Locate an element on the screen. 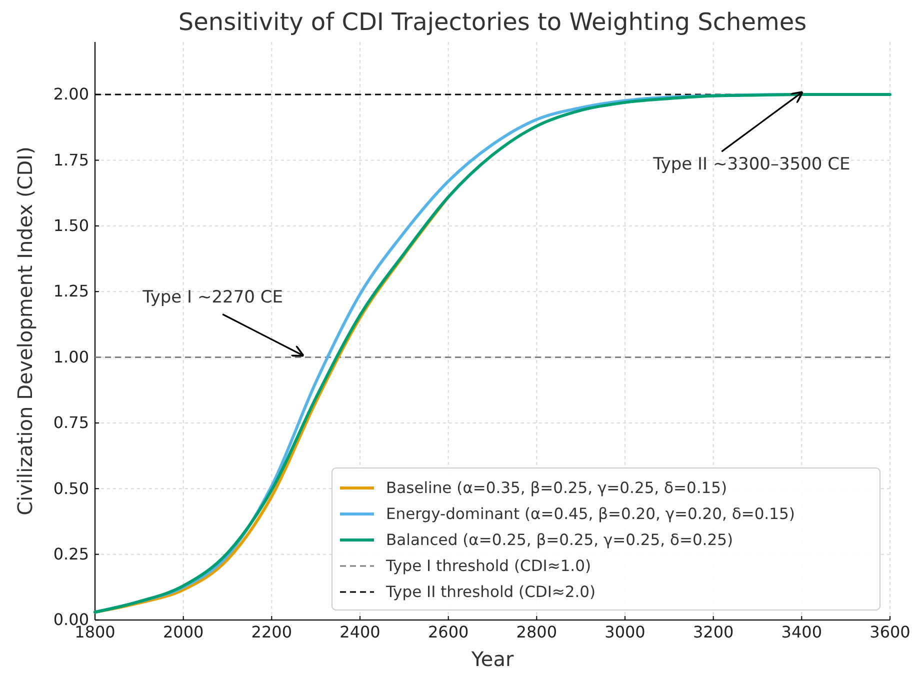 This screenshot has height=675, width=914. x-tick-label: 2400 is located at coordinates (360, 632).